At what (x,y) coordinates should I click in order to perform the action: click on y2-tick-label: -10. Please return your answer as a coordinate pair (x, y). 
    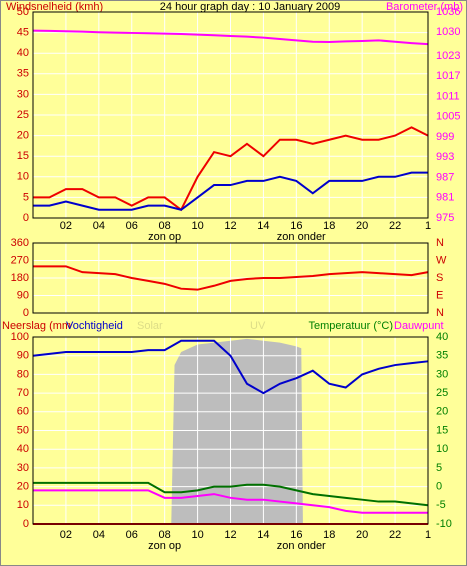
    Looking at the image, I should click on (444, 524).